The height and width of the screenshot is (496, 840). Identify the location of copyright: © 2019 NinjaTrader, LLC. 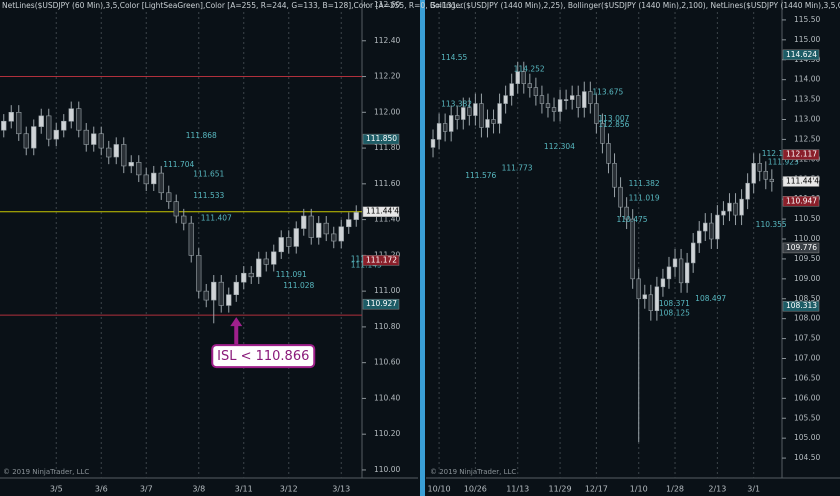
(46, 472).